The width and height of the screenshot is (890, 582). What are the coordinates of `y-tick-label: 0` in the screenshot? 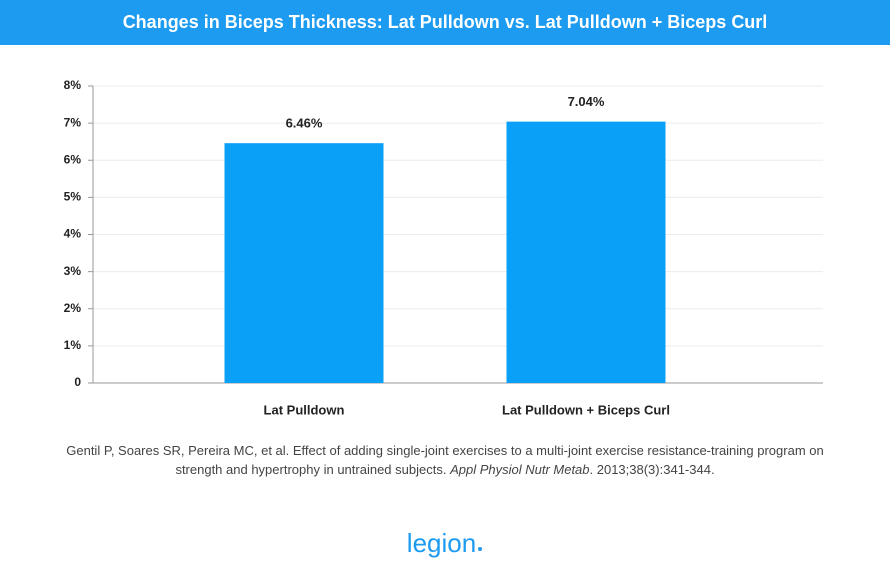 It's located at (77, 382).